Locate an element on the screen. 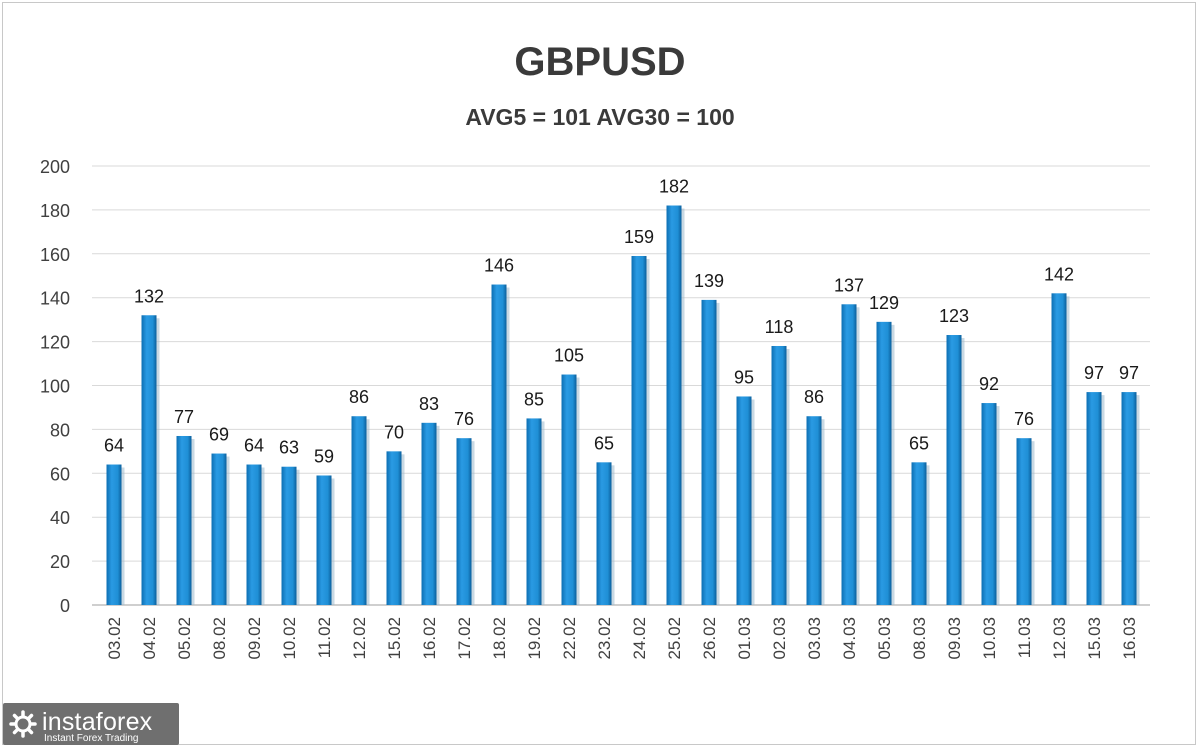 This screenshot has height=749, width=1200. instaforex-logo-icon is located at coordinates (23, 724).